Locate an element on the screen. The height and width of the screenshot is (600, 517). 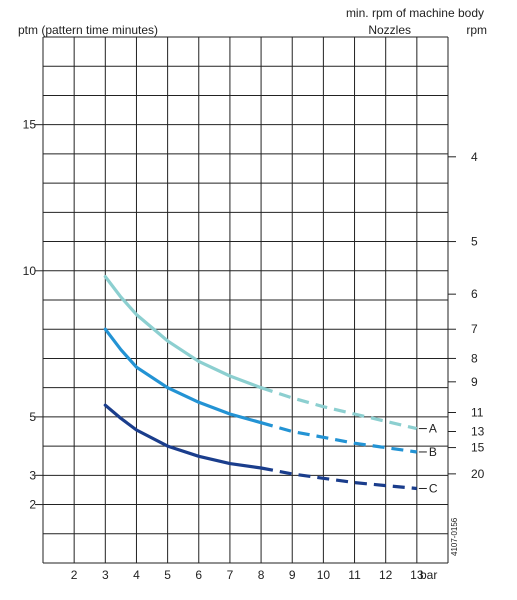
y-tick-label: 10 is located at coordinates (30, 271).